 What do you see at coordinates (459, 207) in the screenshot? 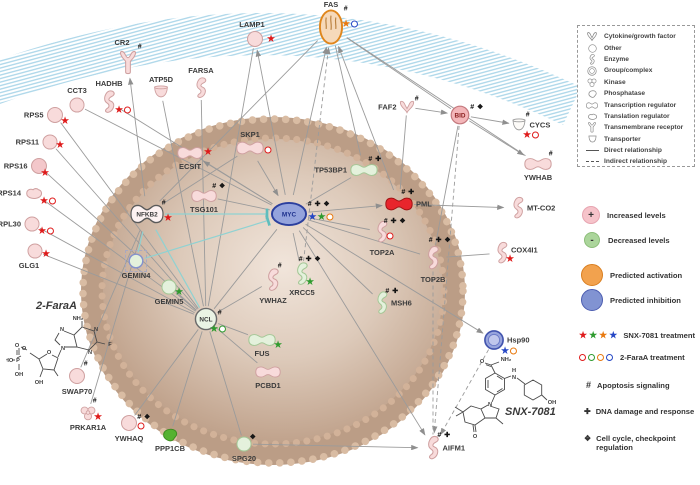
I see `edge-PML-MT-CO2` at bounding box center [459, 207].